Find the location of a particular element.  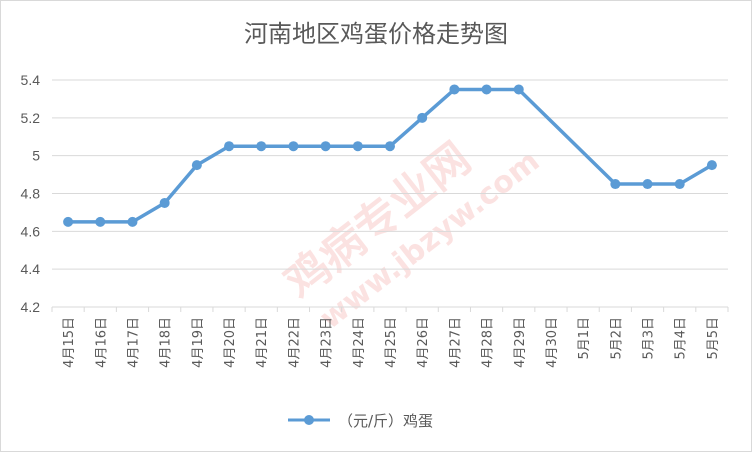

y-tick-label: 5.2 is located at coordinates (31, 118).